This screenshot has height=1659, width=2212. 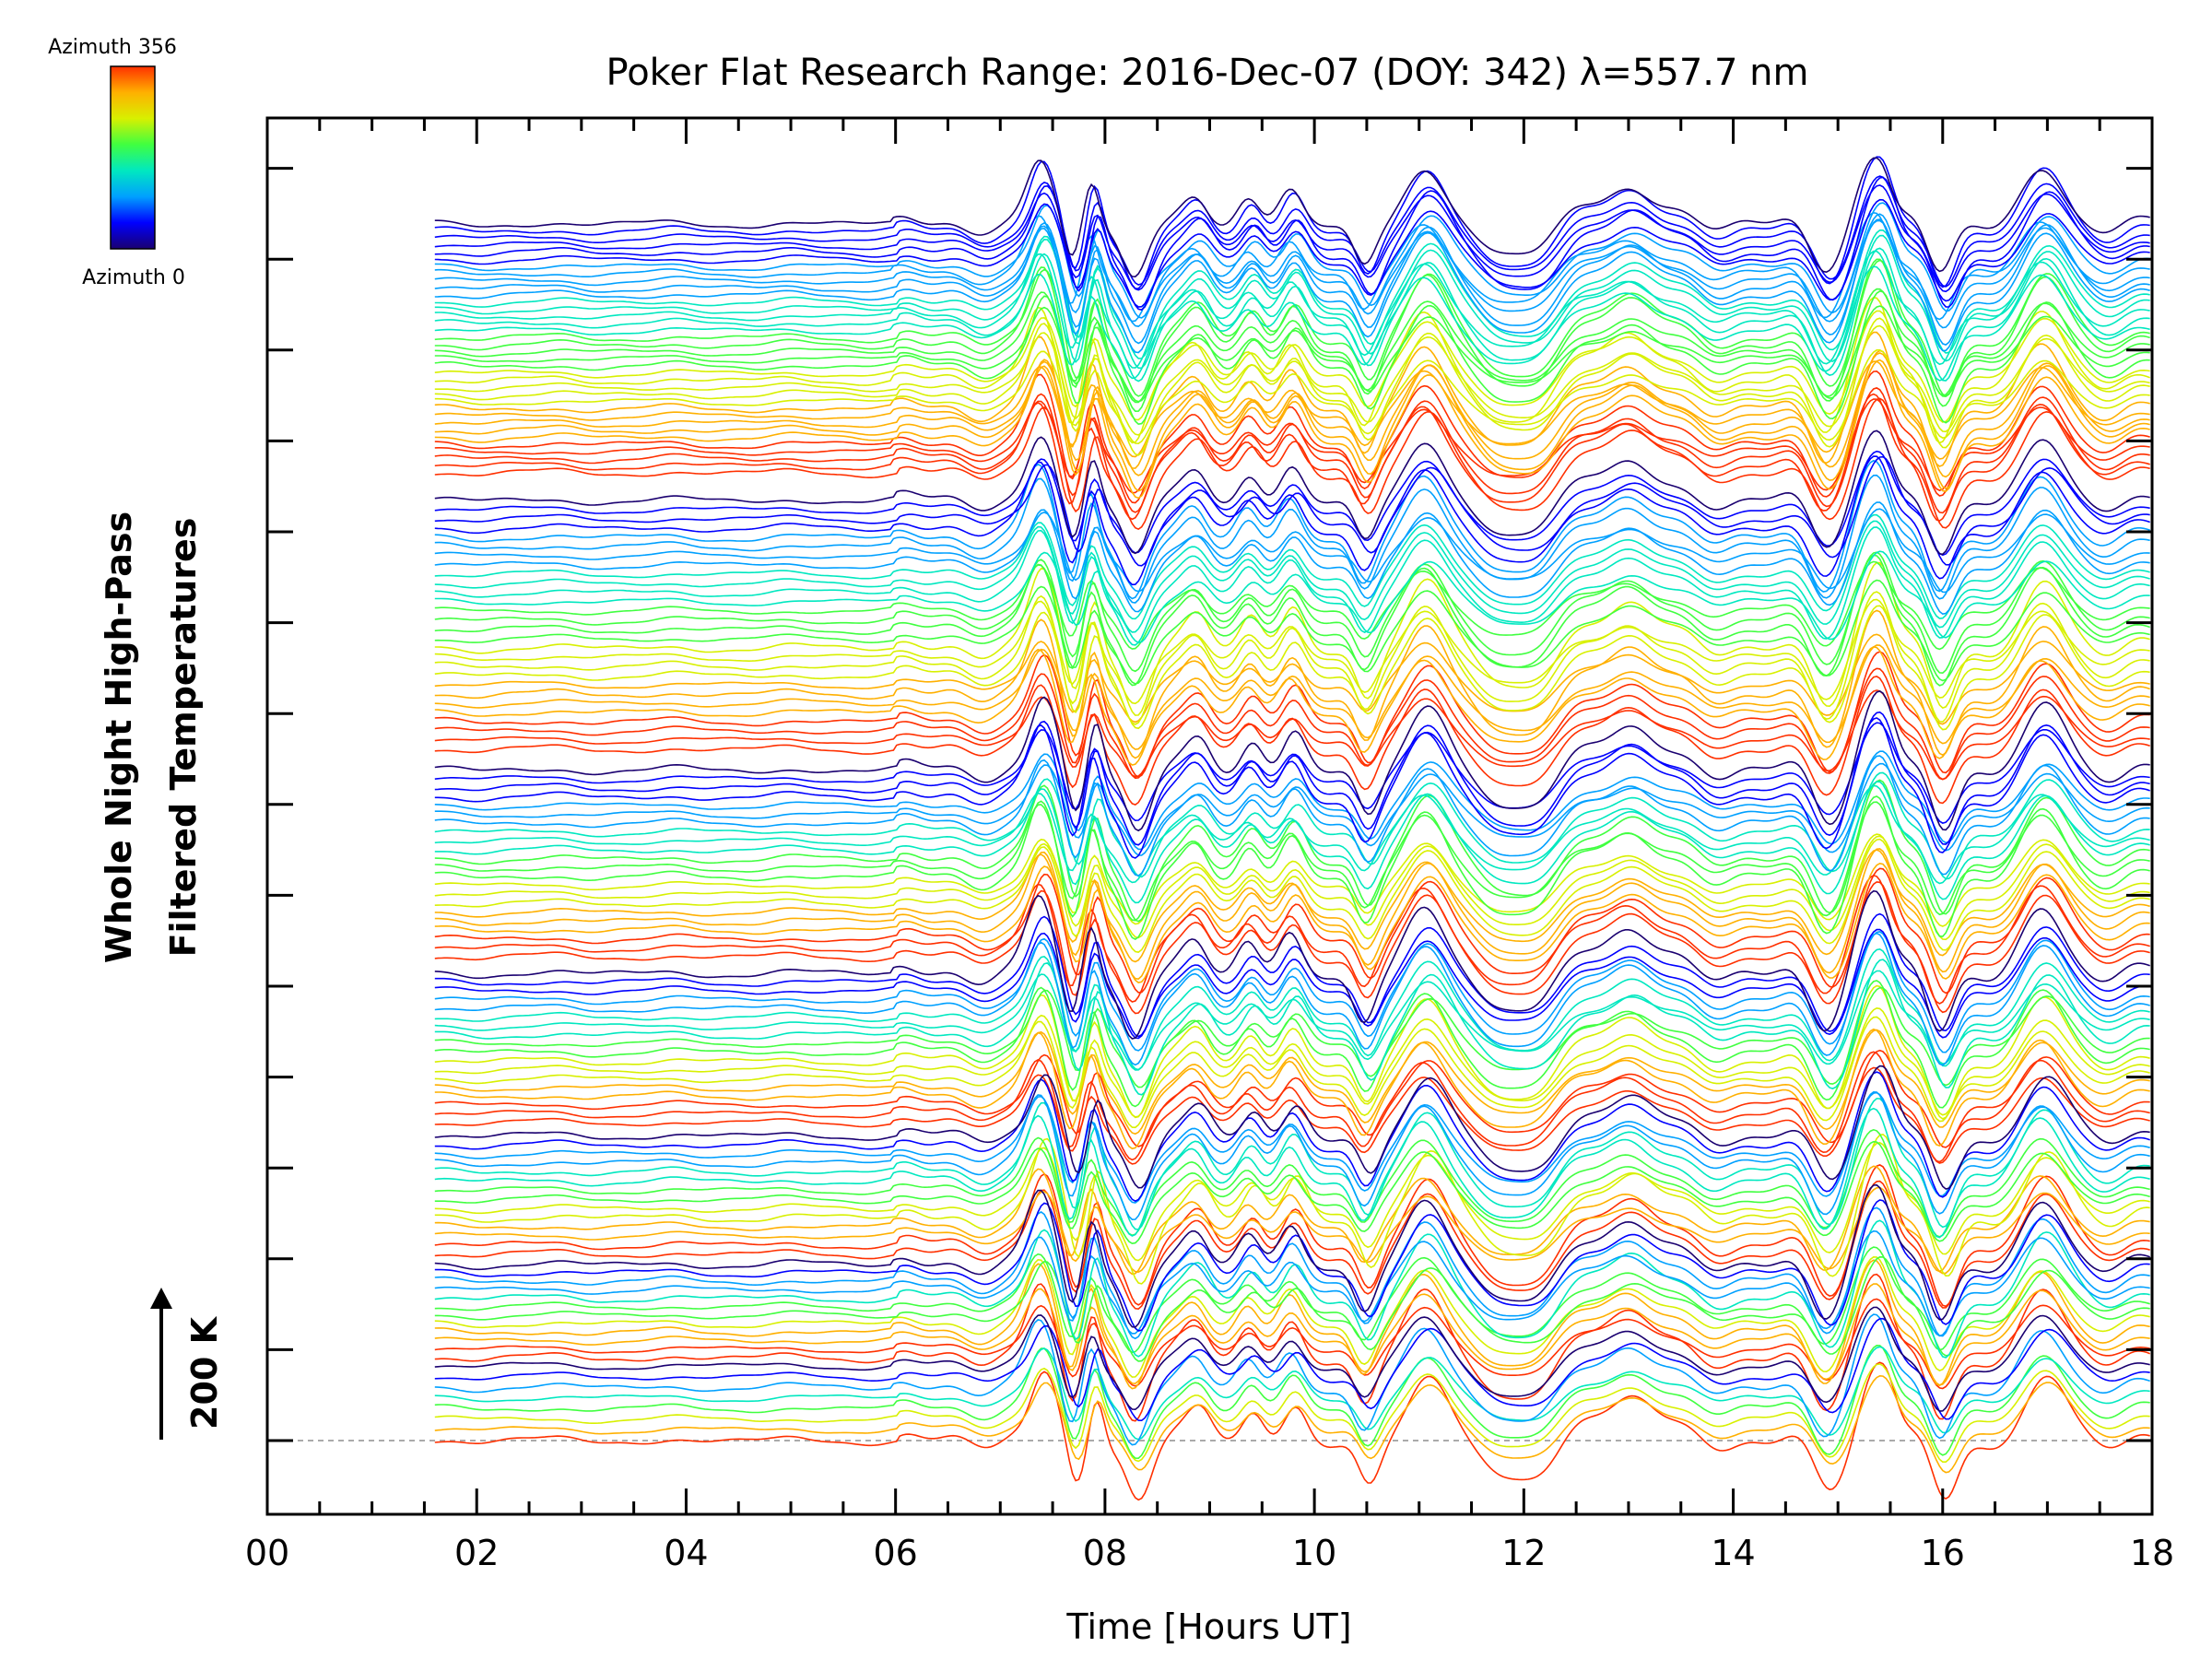 I want to click on colorbar: Azimuth 356 Azimuth 0, so click(x=116, y=162).